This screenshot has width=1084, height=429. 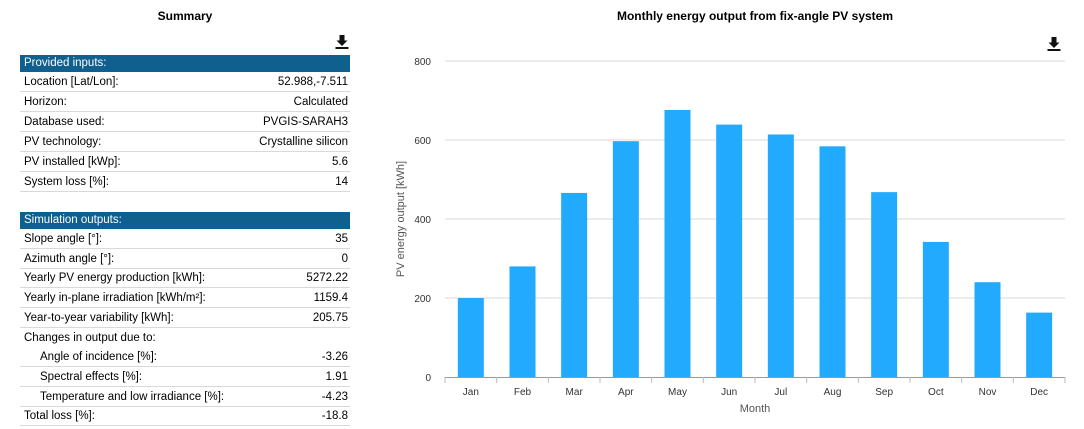 What do you see at coordinates (780, 255) in the screenshot?
I see `bar-jul` at bounding box center [780, 255].